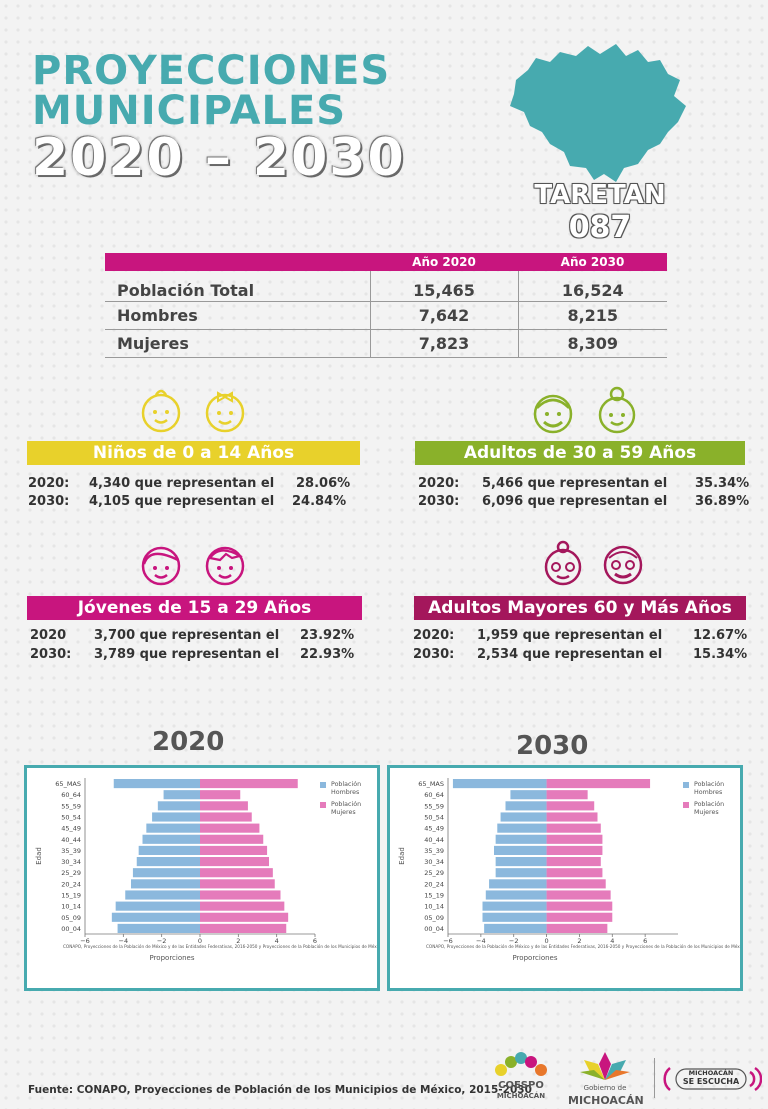  What do you see at coordinates (434, 818) in the screenshot?
I see `y-tick-label: 50_54` at bounding box center [434, 818].